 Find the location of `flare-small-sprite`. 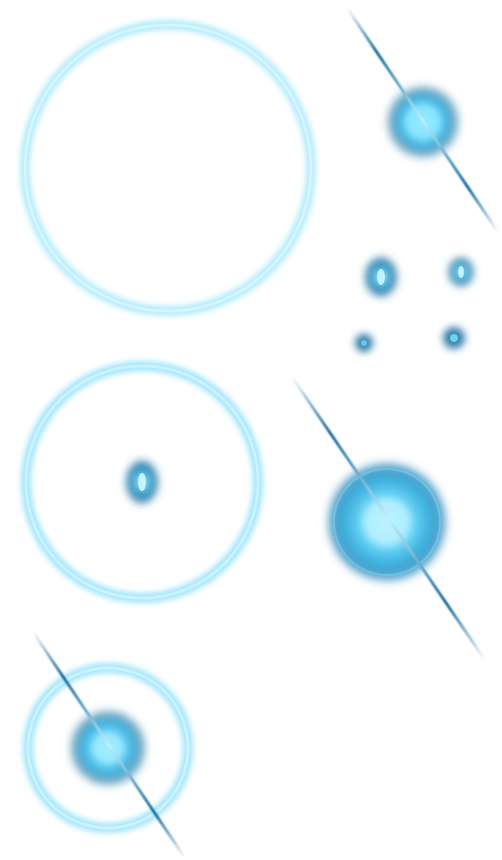

flare-small-sprite is located at coordinates (422, 120).